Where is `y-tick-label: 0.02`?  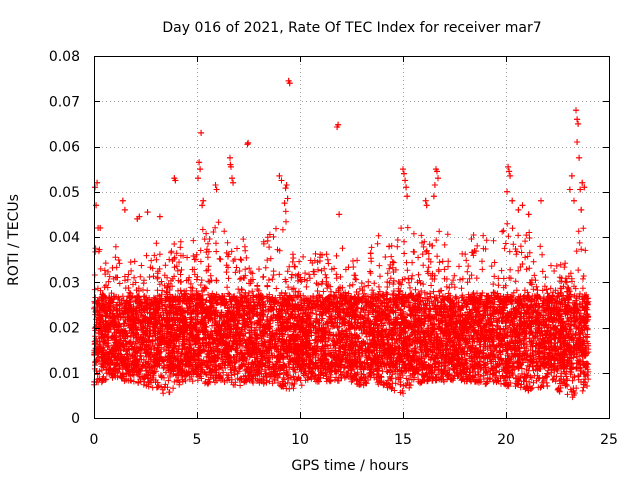 y-tick-label: 0.02 is located at coordinates (64, 329).